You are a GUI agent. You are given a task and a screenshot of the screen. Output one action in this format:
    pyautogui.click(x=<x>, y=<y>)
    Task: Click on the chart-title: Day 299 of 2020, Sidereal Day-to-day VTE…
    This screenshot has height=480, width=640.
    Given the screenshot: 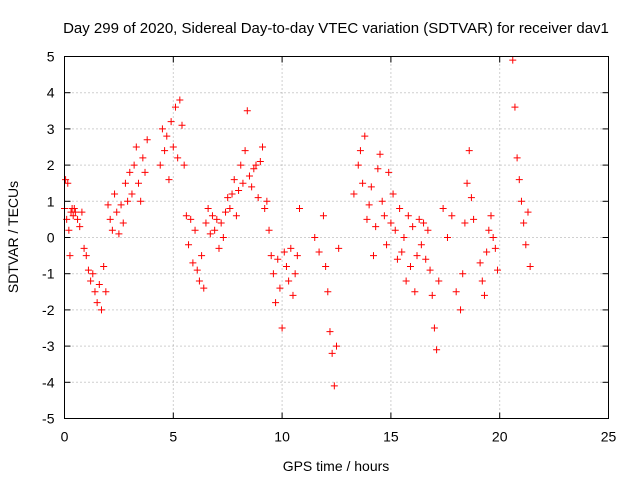 What is the action you would take?
    pyautogui.click(x=336, y=28)
    